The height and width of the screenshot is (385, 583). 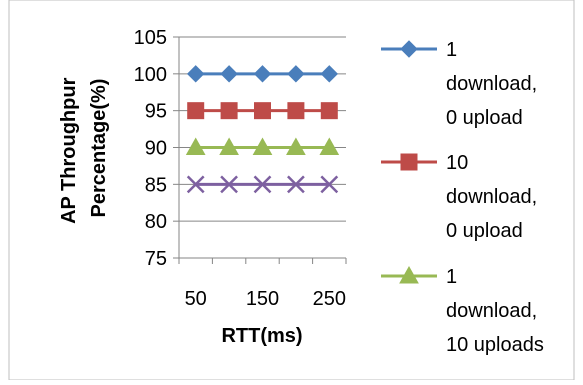 I want to click on legend-label-line: 10, so click(x=457, y=163).